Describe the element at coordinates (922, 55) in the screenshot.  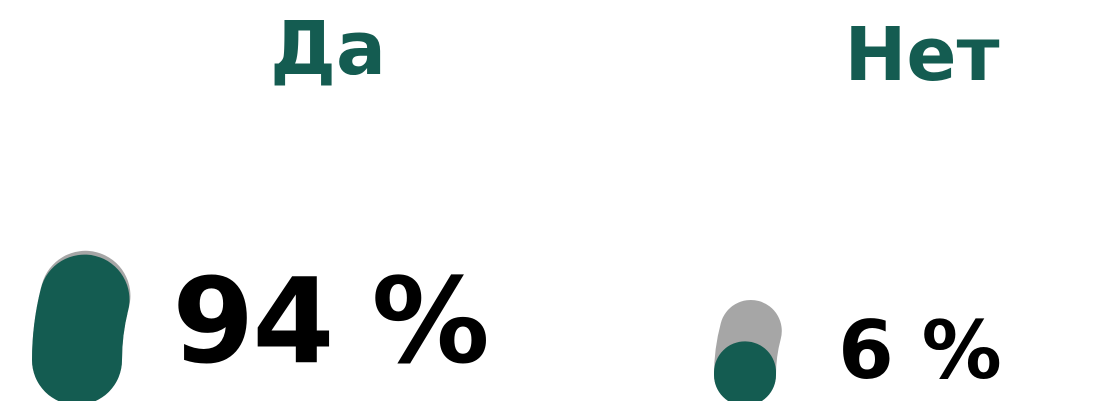
I see `gauge-title-no: Нет` at that location.